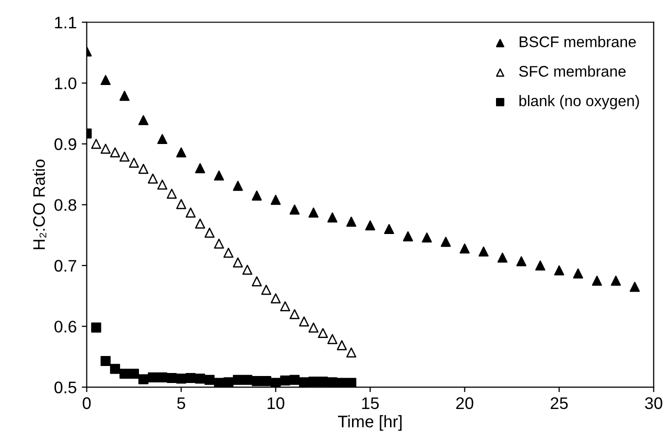 This screenshot has height=445, width=667. Describe the element at coordinates (65, 83) in the screenshot. I see `y-tick-label: 1.0` at that location.